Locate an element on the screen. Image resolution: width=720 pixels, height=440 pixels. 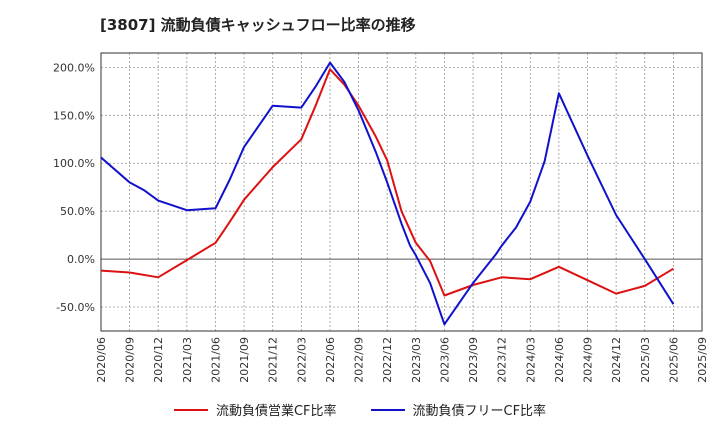
legend-label-free-cf: 流動負債フリーCF比率 is located at coordinates (479, 411).